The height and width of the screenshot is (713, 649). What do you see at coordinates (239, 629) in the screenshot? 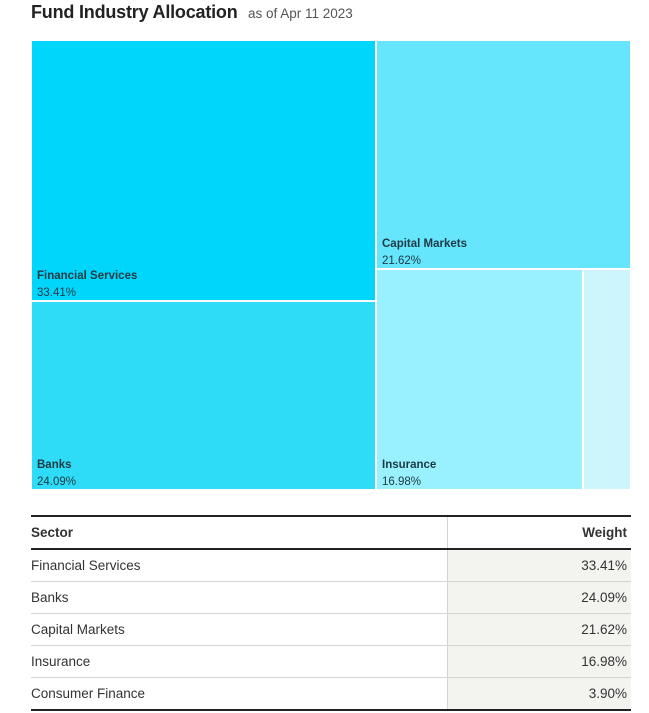
I see `sector-cell: Capital Markets` at bounding box center [239, 629].